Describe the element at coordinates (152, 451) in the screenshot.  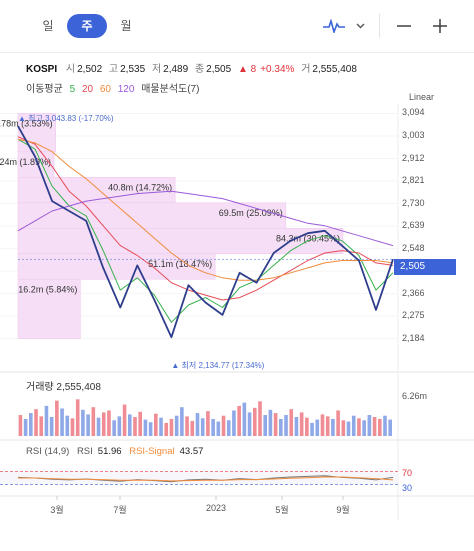
I see `rsi-signal-label: RSI-Signal` at that location.